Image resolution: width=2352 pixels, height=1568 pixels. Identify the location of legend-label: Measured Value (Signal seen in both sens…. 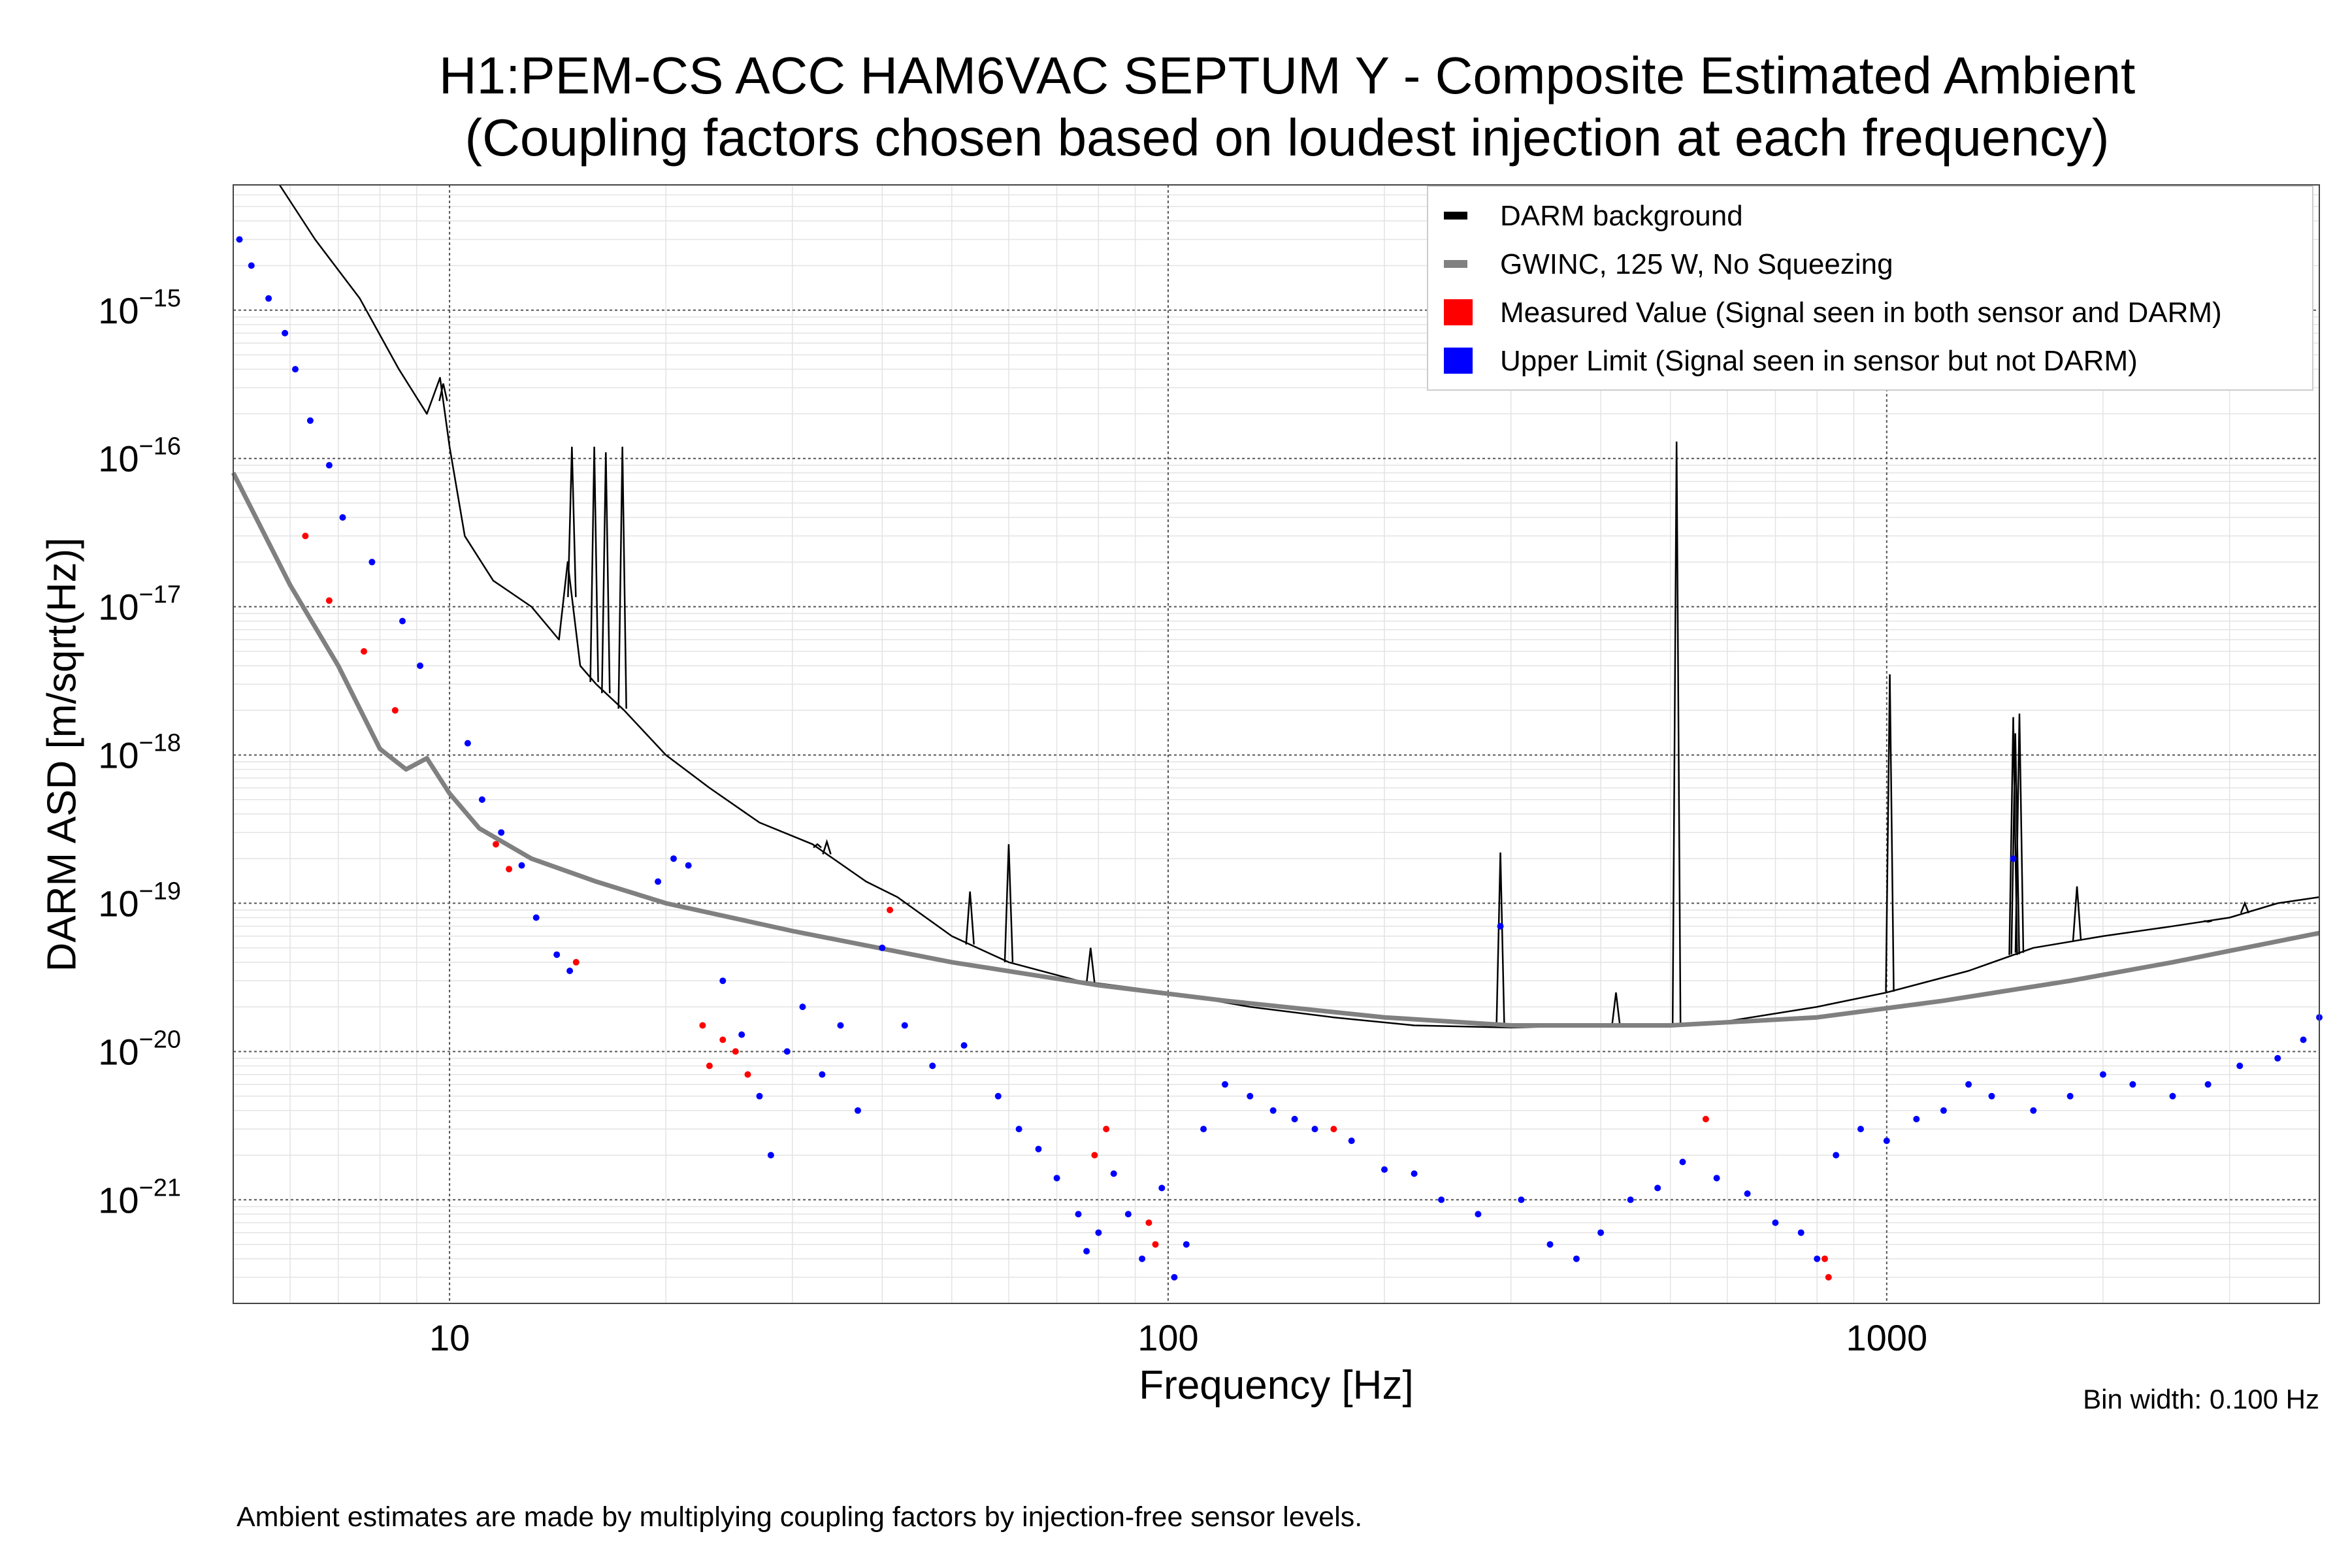
(1861, 313).